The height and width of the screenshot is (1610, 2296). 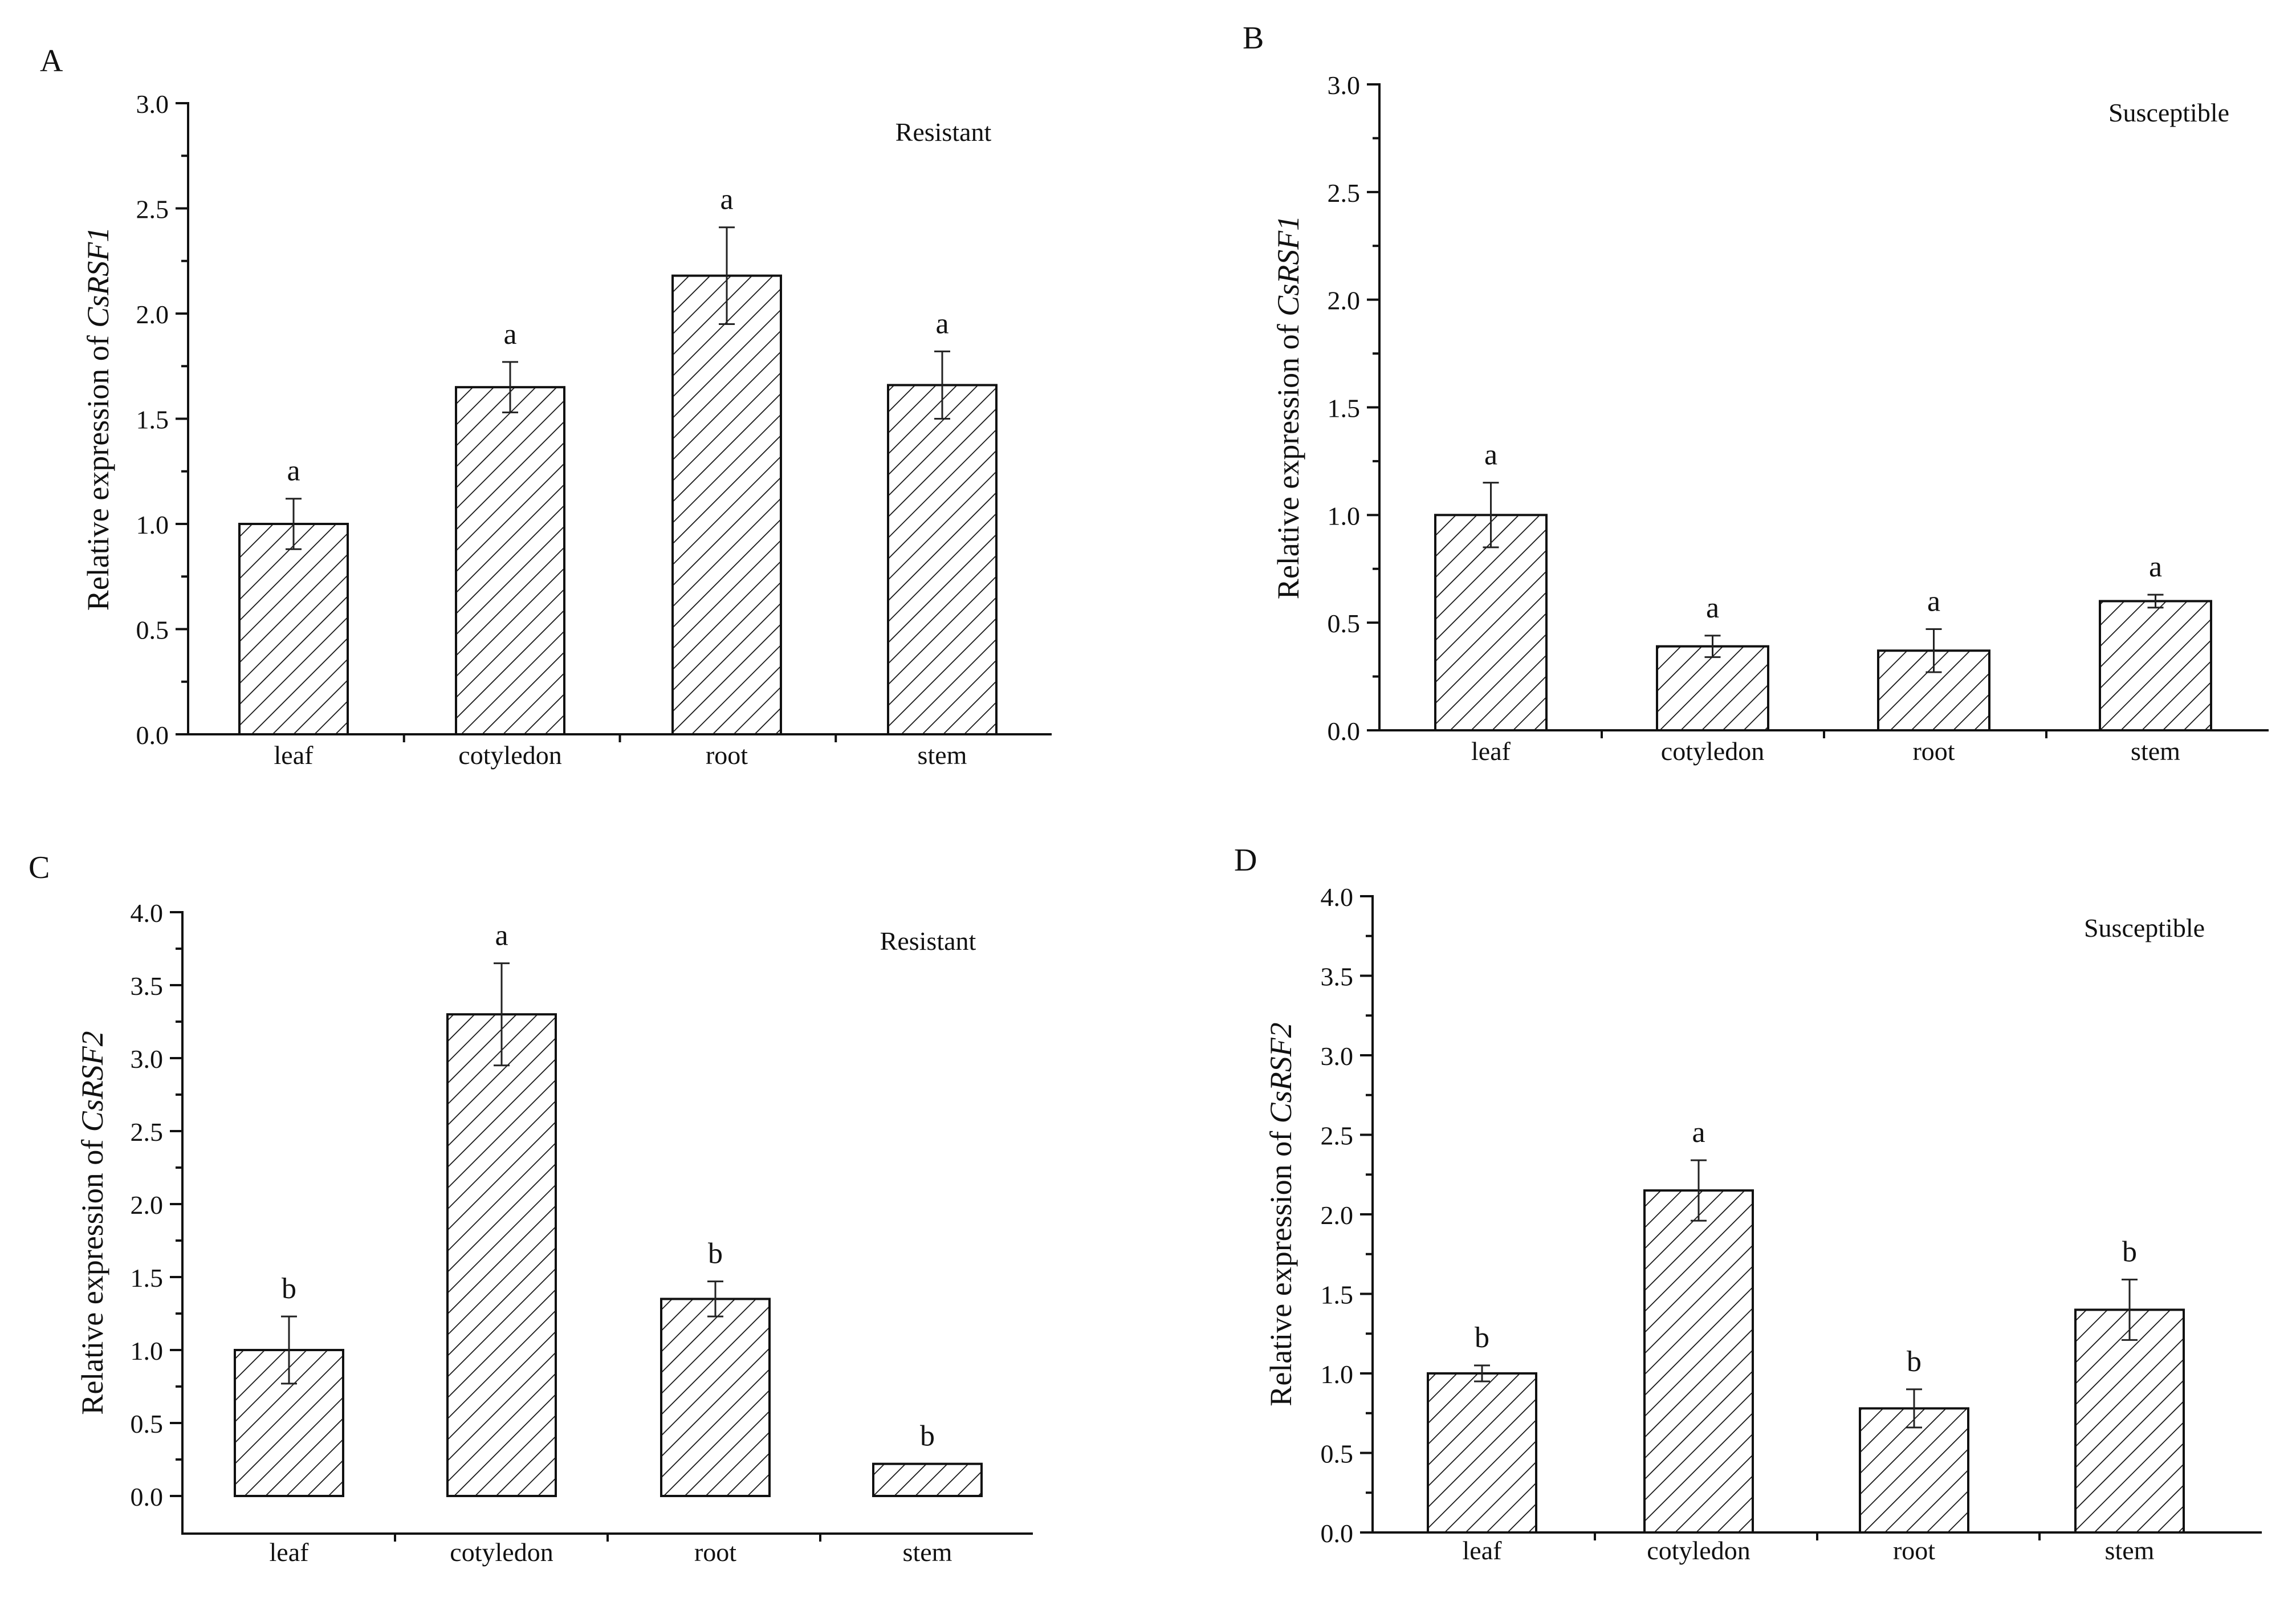 What do you see at coordinates (1253, 38) in the screenshot?
I see `panel-label: B` at bounding box center [1253, 38].